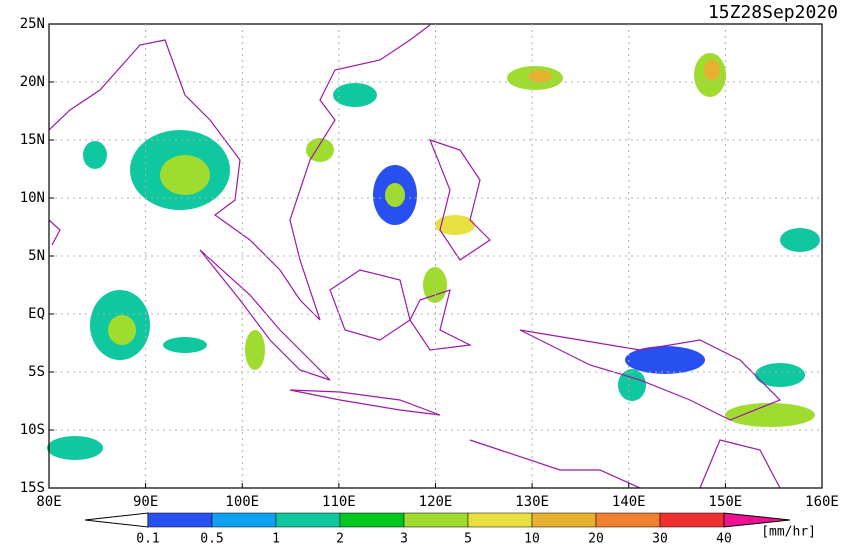 Image resolution: width=864 pixels, height=544 pixels. What do you see at coordinates (773, 12) in the screenshot?
I see `map-title: 15Z28Sep2020` at bounding box center [773, 12].